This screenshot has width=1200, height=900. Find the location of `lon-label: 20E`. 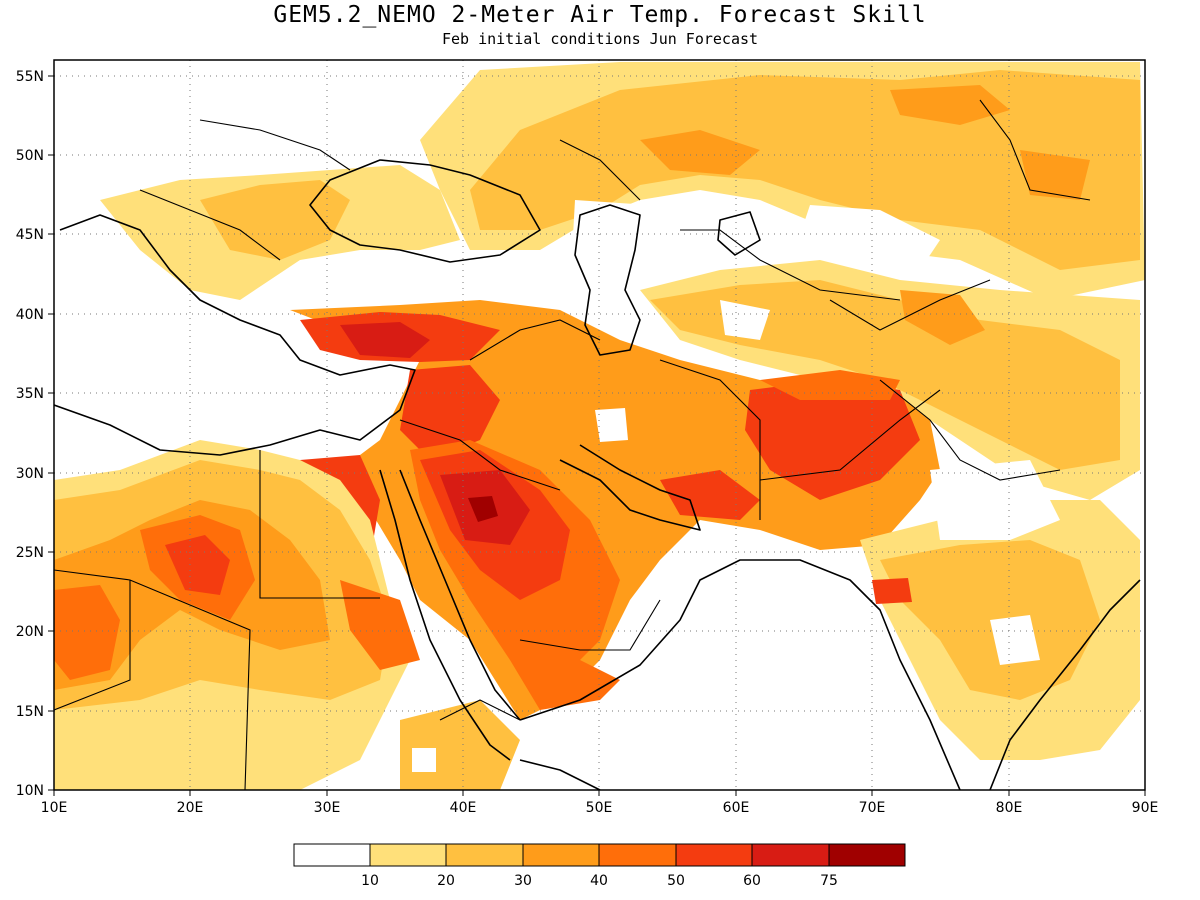

lon-label: 20E is located at coordinates (190, 808).